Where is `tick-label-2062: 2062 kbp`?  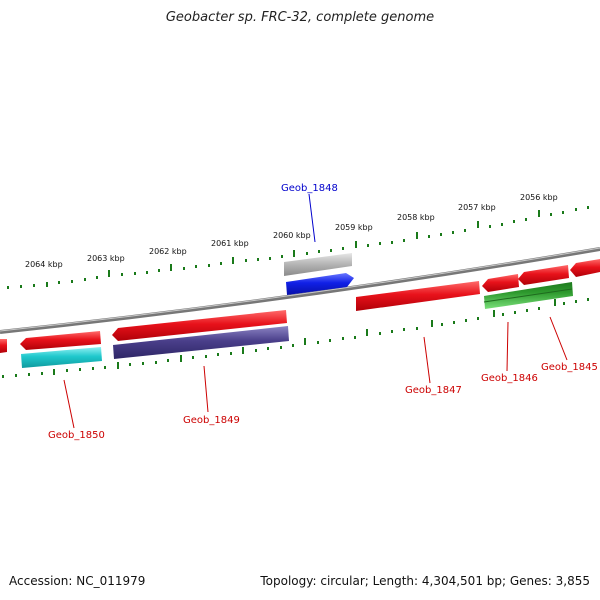 tick-label-2062: 2062 kbp is located at coordinates (168, 251).